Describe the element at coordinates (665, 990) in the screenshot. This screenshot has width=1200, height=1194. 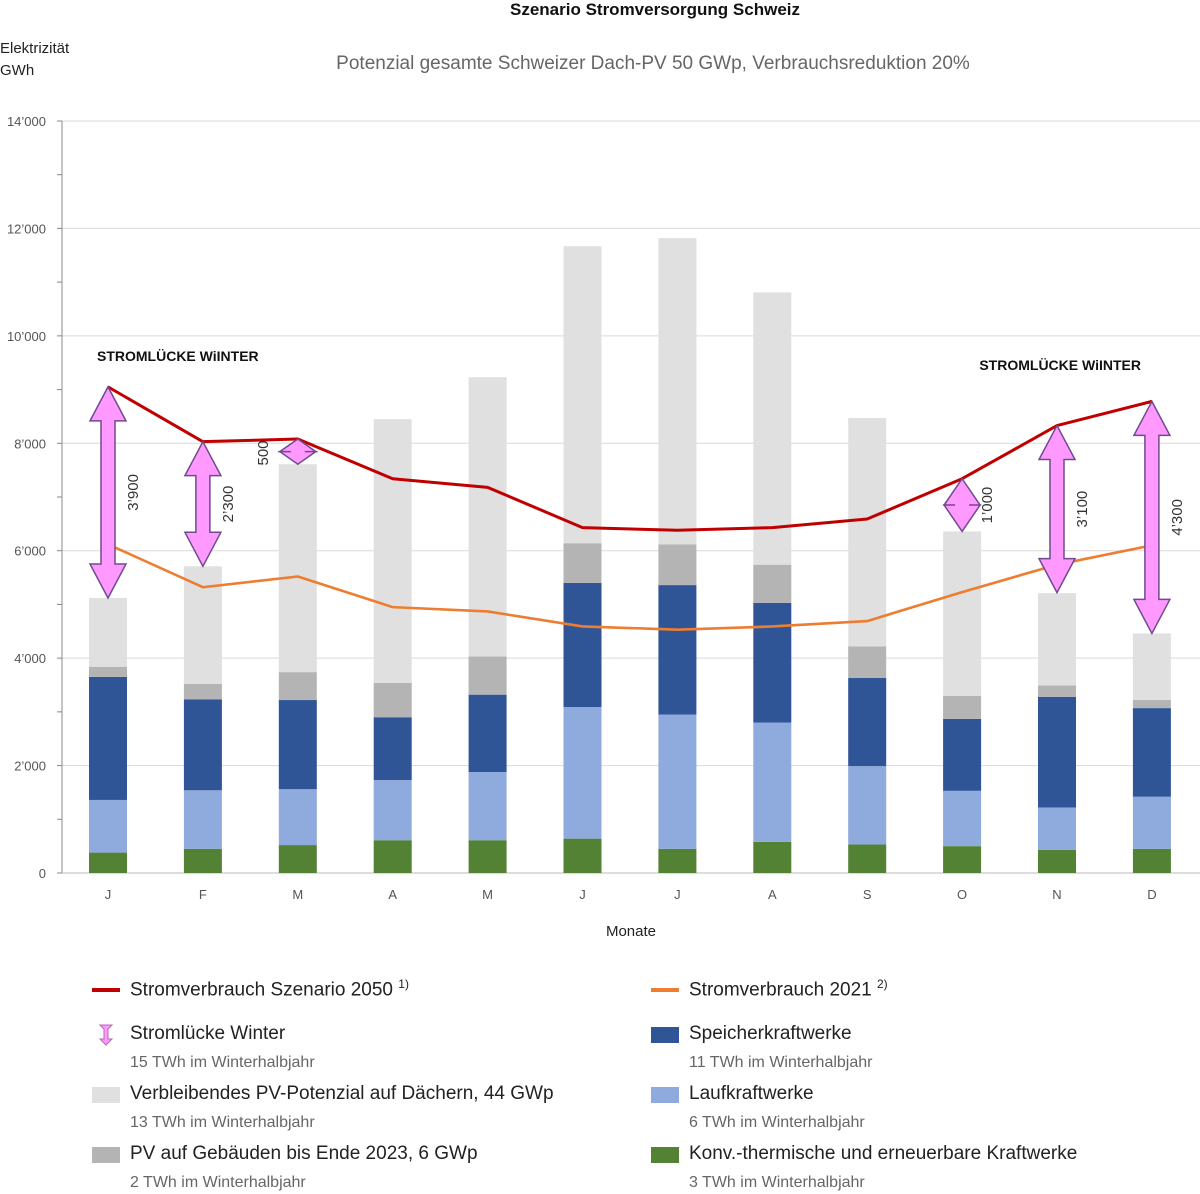
I see `legend-swatch-verbrauch-2021` at that location.